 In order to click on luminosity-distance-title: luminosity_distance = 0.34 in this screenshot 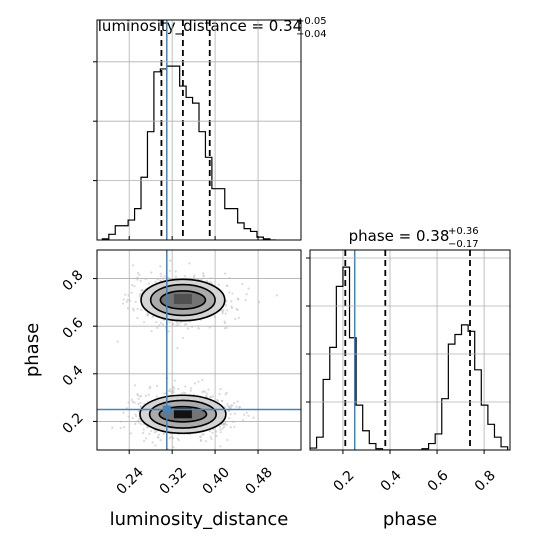, I will do `click(200, 26)`.